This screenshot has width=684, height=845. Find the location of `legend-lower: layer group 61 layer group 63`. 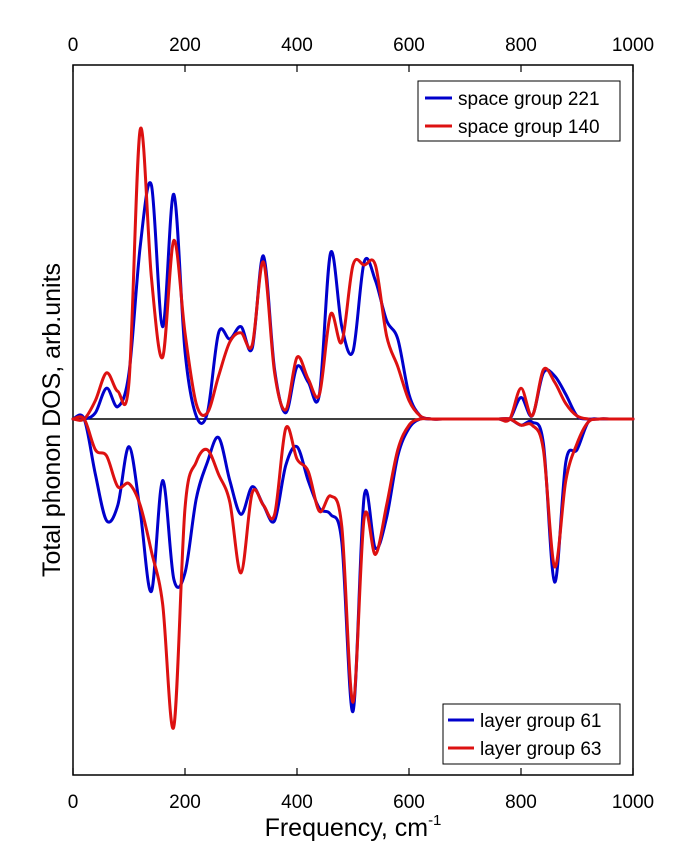

legend-lower: layer group 61 layer group 63 is located at coordinates (531, 734).